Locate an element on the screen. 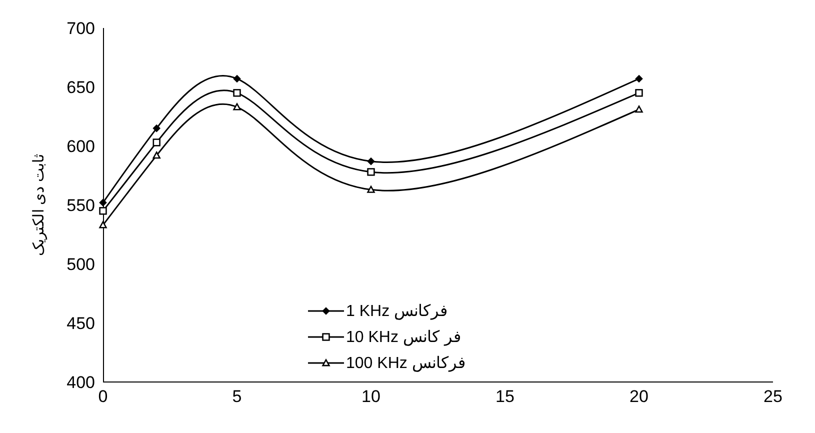  x-tick-label: 10 is located at coordinates (371, 396).